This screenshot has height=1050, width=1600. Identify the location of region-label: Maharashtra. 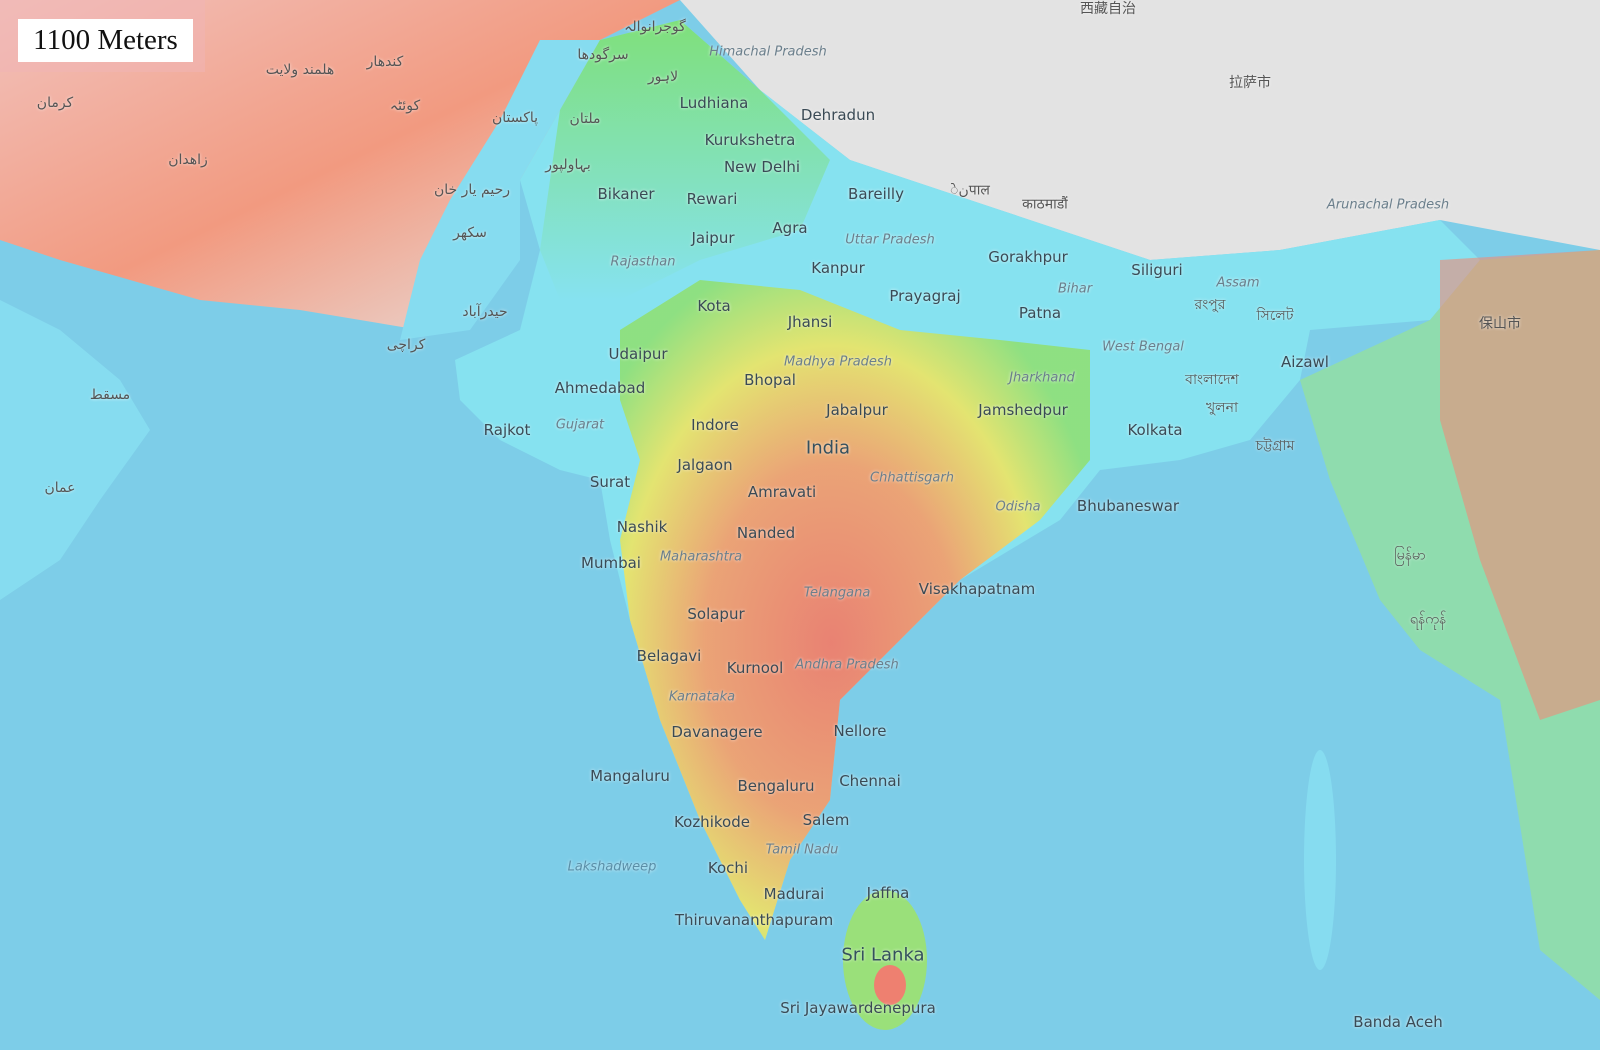
(701, 557).